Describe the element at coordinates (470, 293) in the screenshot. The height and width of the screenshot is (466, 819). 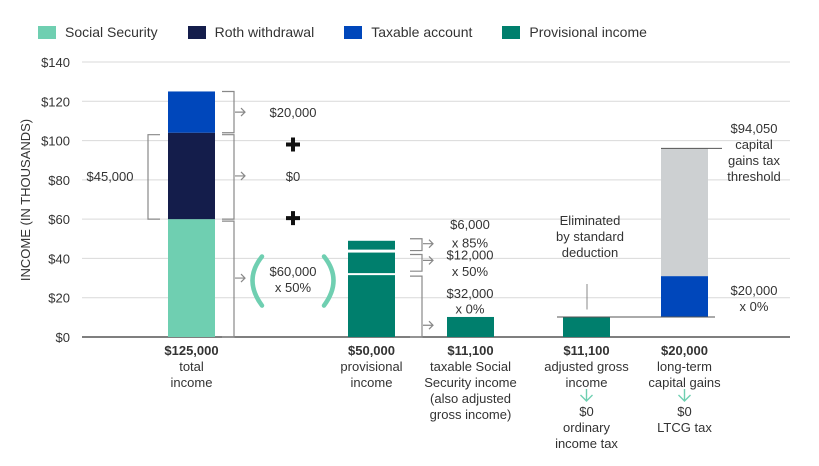
I see `annotation-text: $32,000` at that location.